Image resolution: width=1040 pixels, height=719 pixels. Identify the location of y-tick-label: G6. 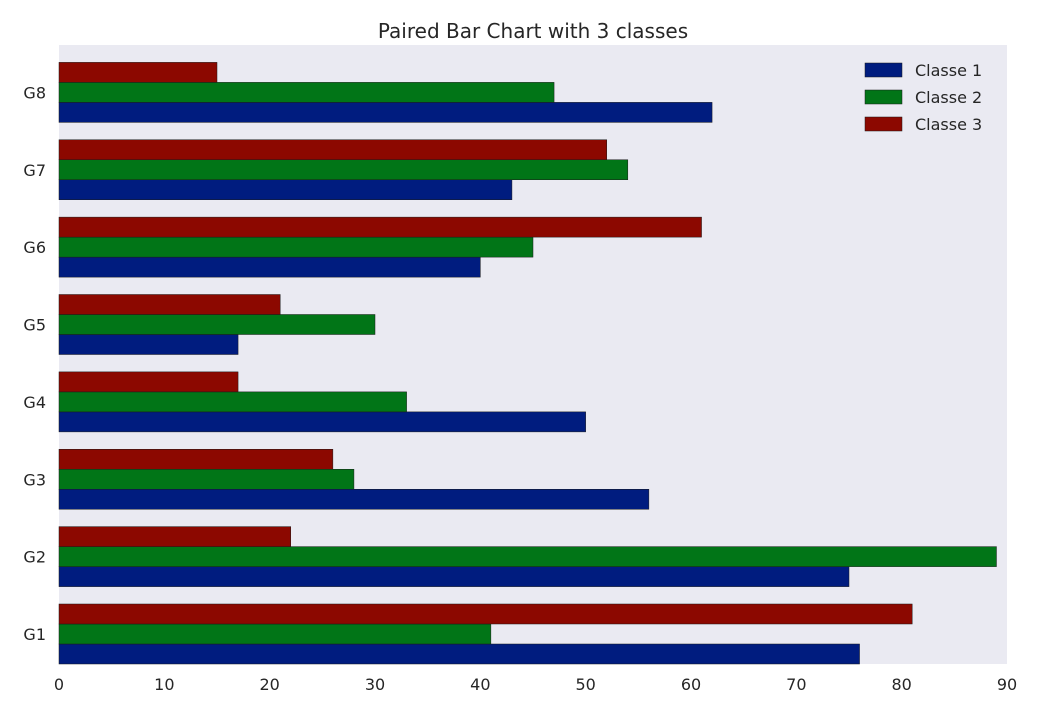
(34, 247).